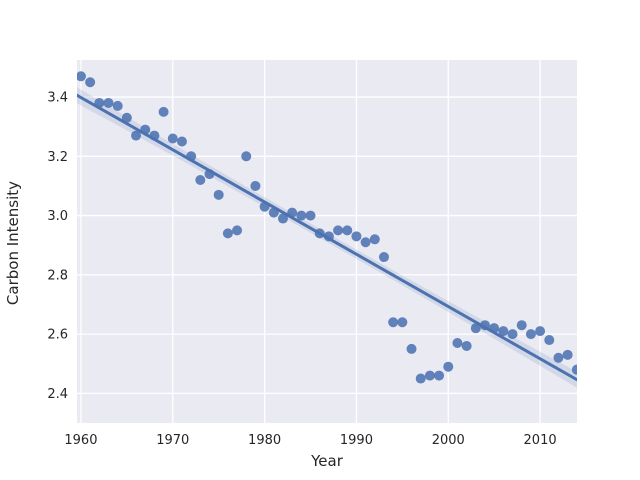 Image resolution: width=640 pixels, height=480 pixels. What do you see at coordinates (13, 243) in the screenshot?
I see `y-axis-label: Carbon Intensity` at bounding box center [13, 243].